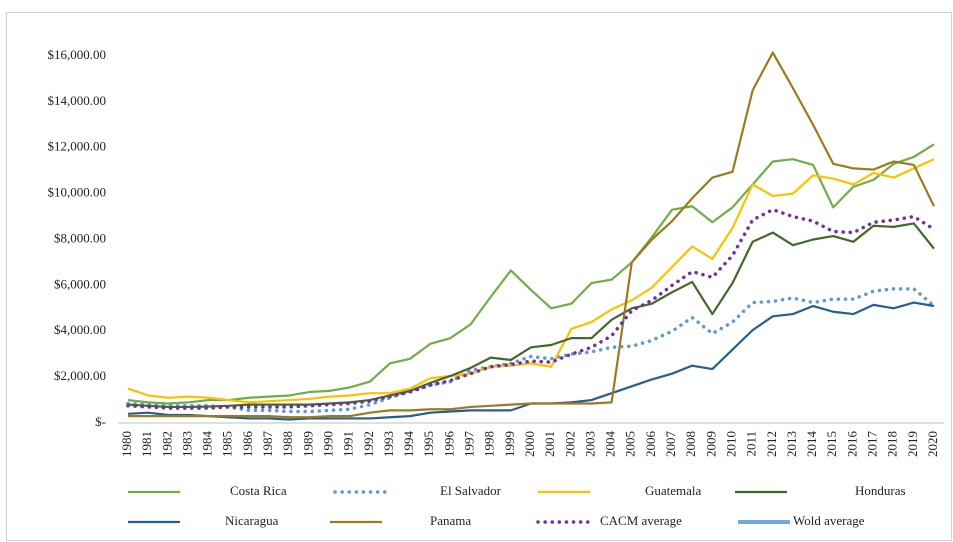 The width and height of the screenshot is (953, 542). Describe the element at coordinates (771, 444) in the screenshot. I see `x-tick-label: 2012` at that location.